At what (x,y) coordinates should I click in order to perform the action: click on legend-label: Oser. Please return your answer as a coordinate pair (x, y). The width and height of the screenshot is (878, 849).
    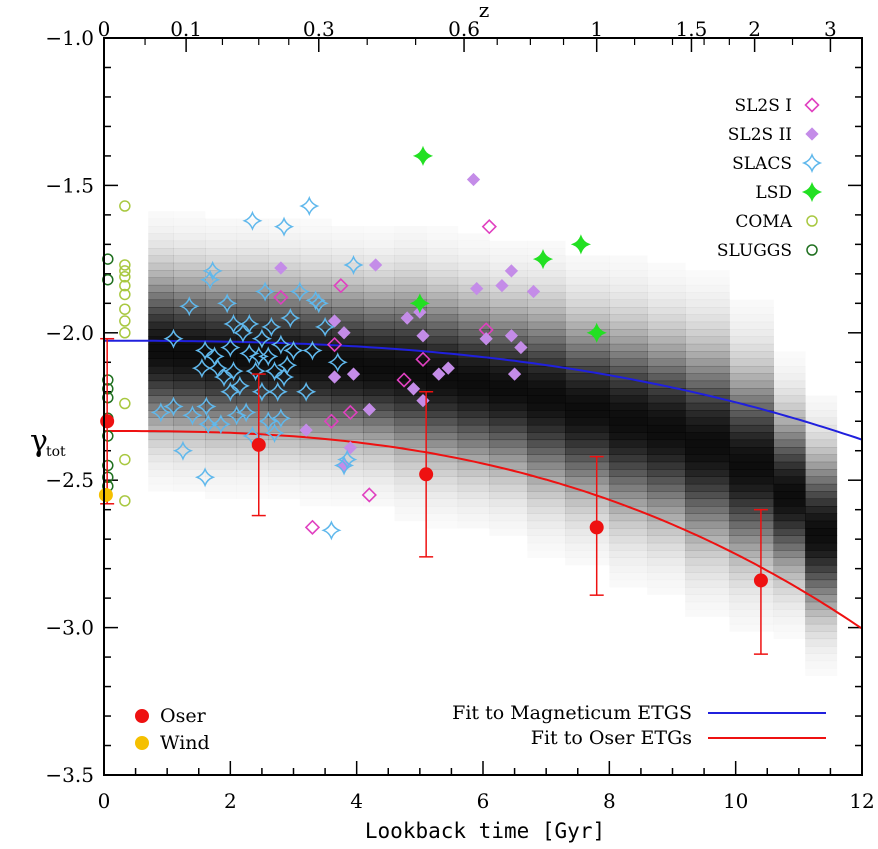
    Looking at the image, I should click on (183, 716).